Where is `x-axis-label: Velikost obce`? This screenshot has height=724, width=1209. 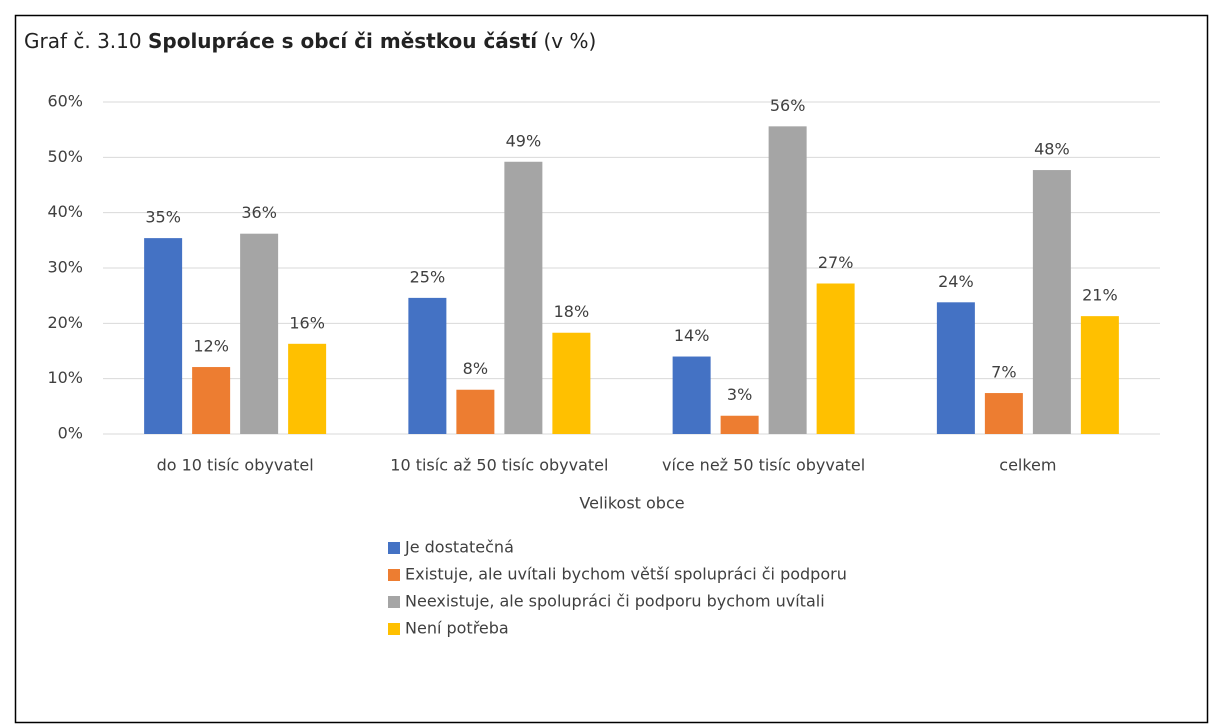
x-axis-label: Velikost obce is located at coordinates (631, 503).